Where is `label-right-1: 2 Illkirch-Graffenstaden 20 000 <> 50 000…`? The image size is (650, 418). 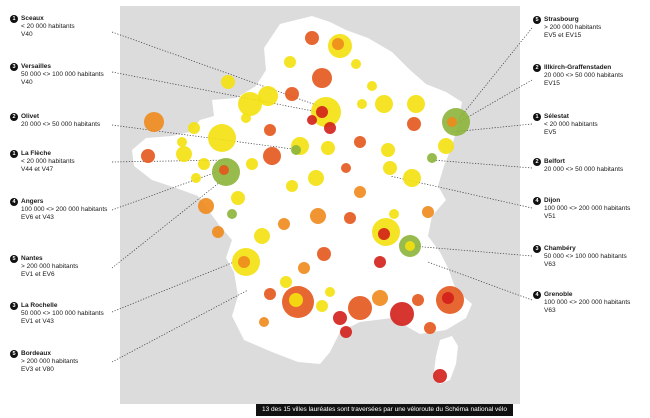
label-right-1: 2 Illkirch-Graffenstaden 20 000 <> 50 000… is located at coordinates (591, 76).